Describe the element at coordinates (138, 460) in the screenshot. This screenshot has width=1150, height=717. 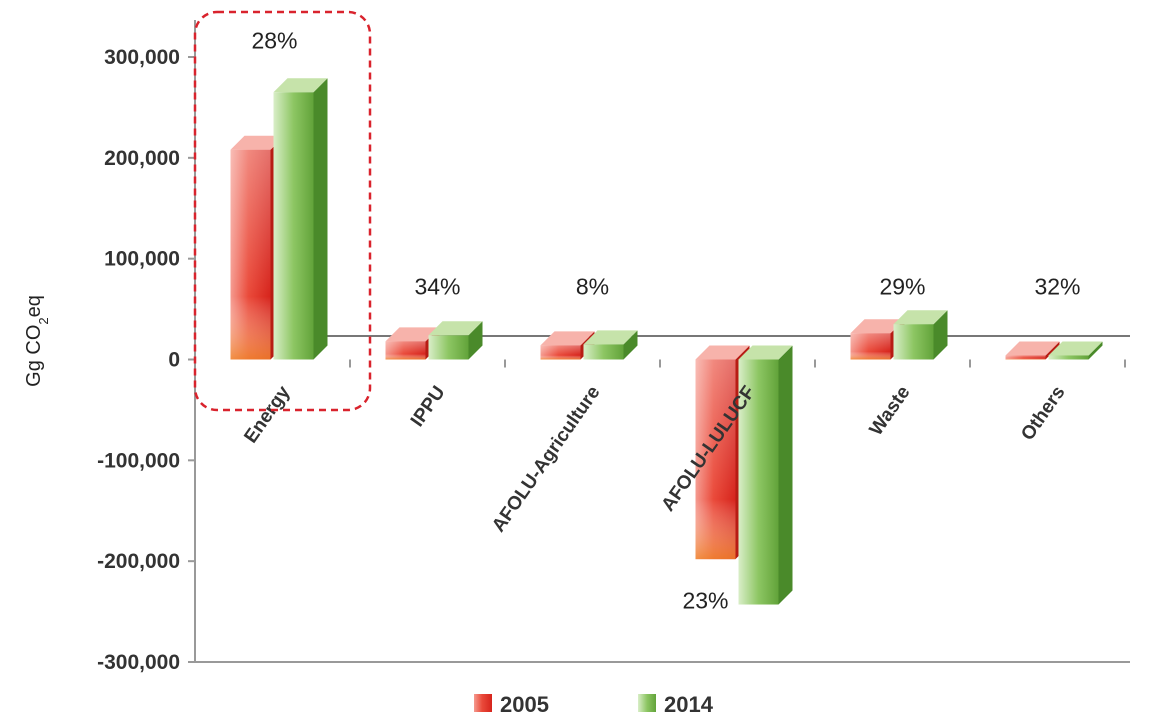
I see `y-tick-label: -100,000` at that location.